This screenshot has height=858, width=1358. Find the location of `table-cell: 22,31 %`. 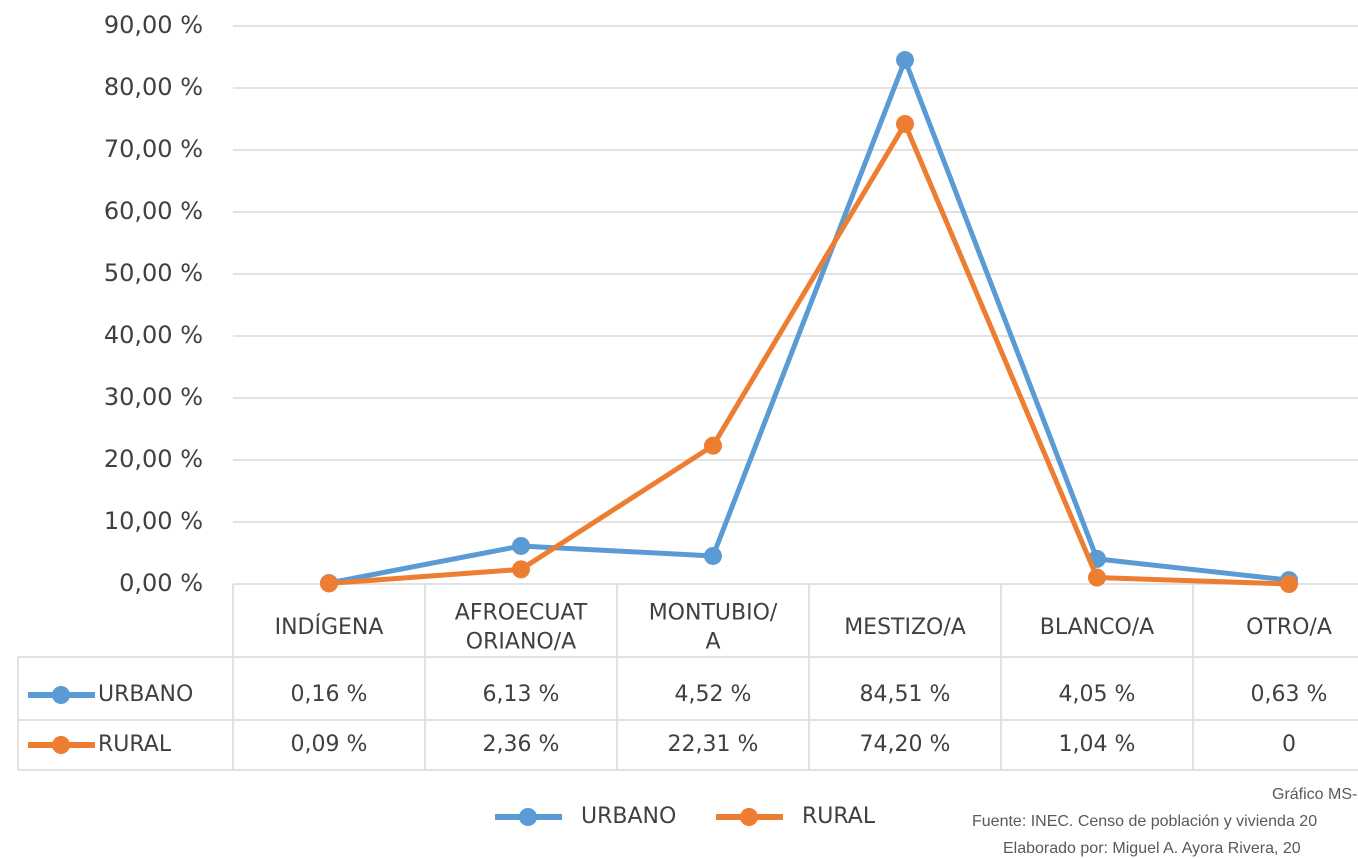

table-cell: 22,31 % is located at coordinates (713, 744).